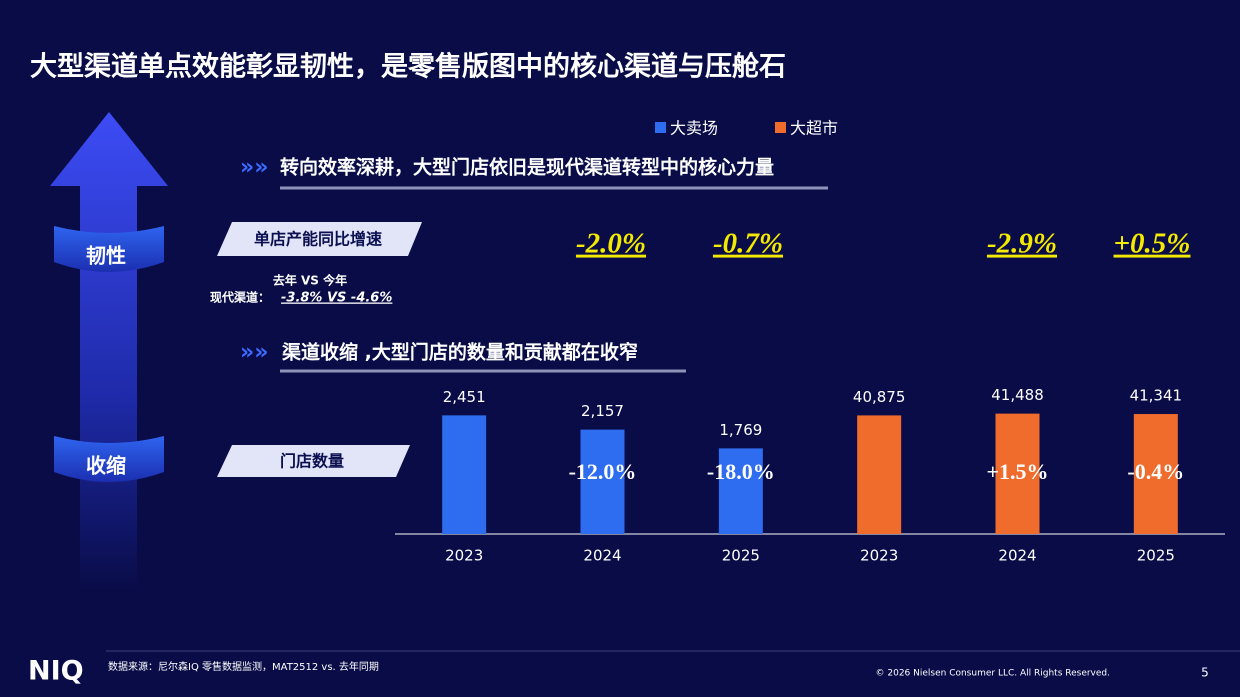 The image size is (1240, 697). What do you see at coordinates (879, 397) in the screenshot?
I see `value-label: 40,875` at bounding box center [879, 397].